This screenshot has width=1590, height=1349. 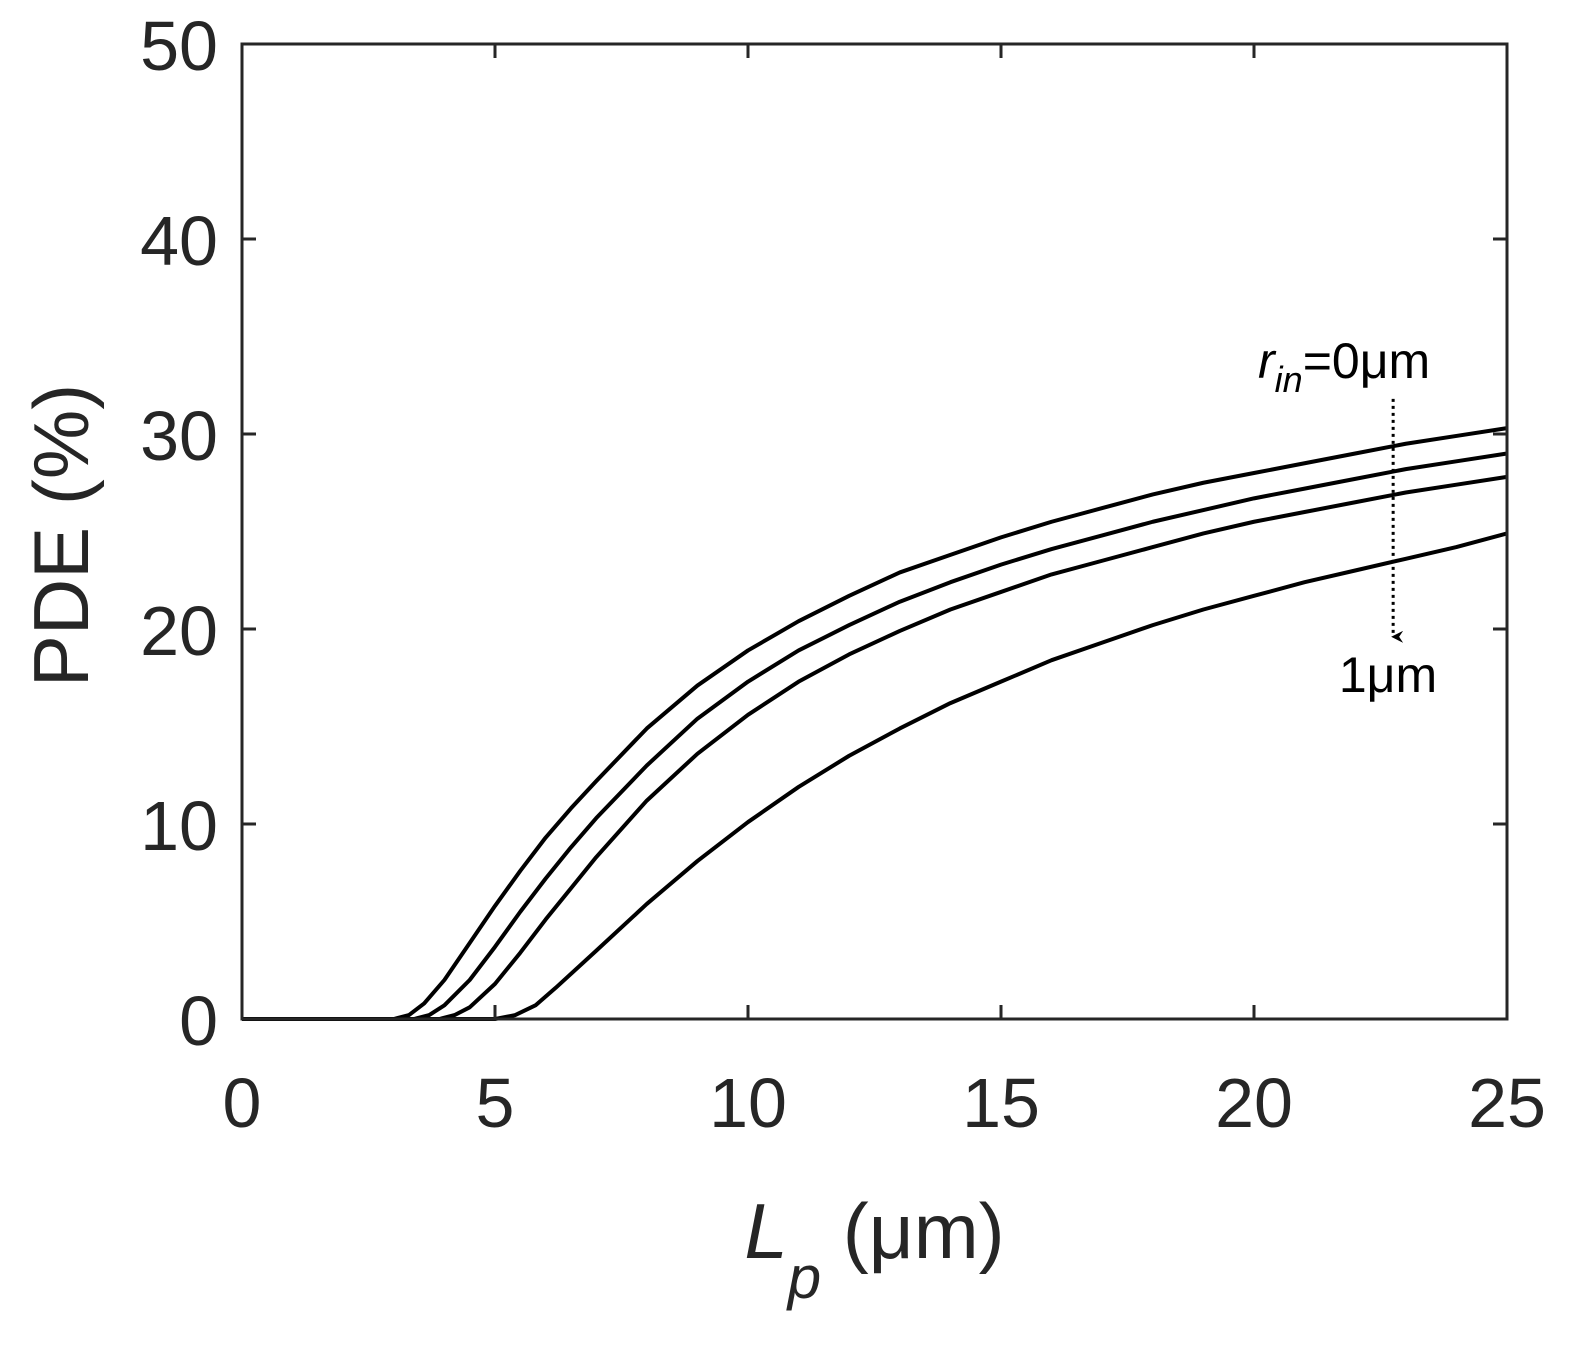 What do you see at coordinates (179, 46) in the screenshot?
I see `y-tick-label-50: 50` at bounding box center [179, 46].